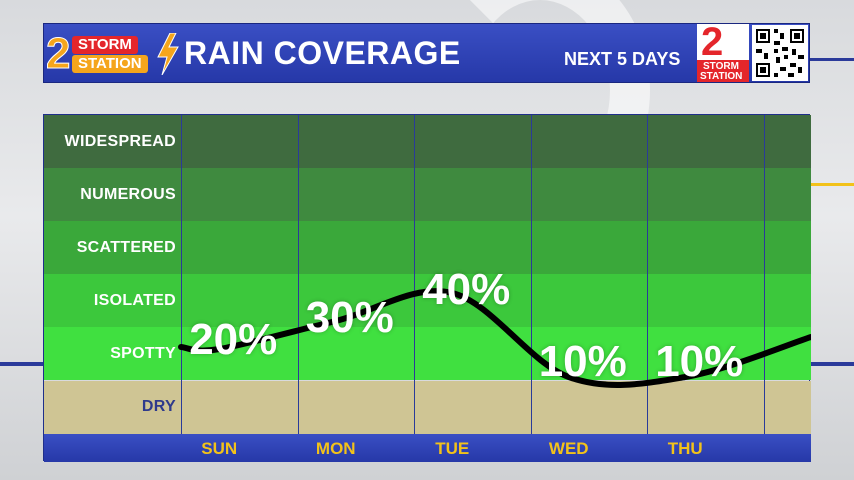 The height and width of the screenshot is (480, 854). Describe the element at coordinates (134, 300) in the screenshot. I see `band-label: ISOLATED` at that location.